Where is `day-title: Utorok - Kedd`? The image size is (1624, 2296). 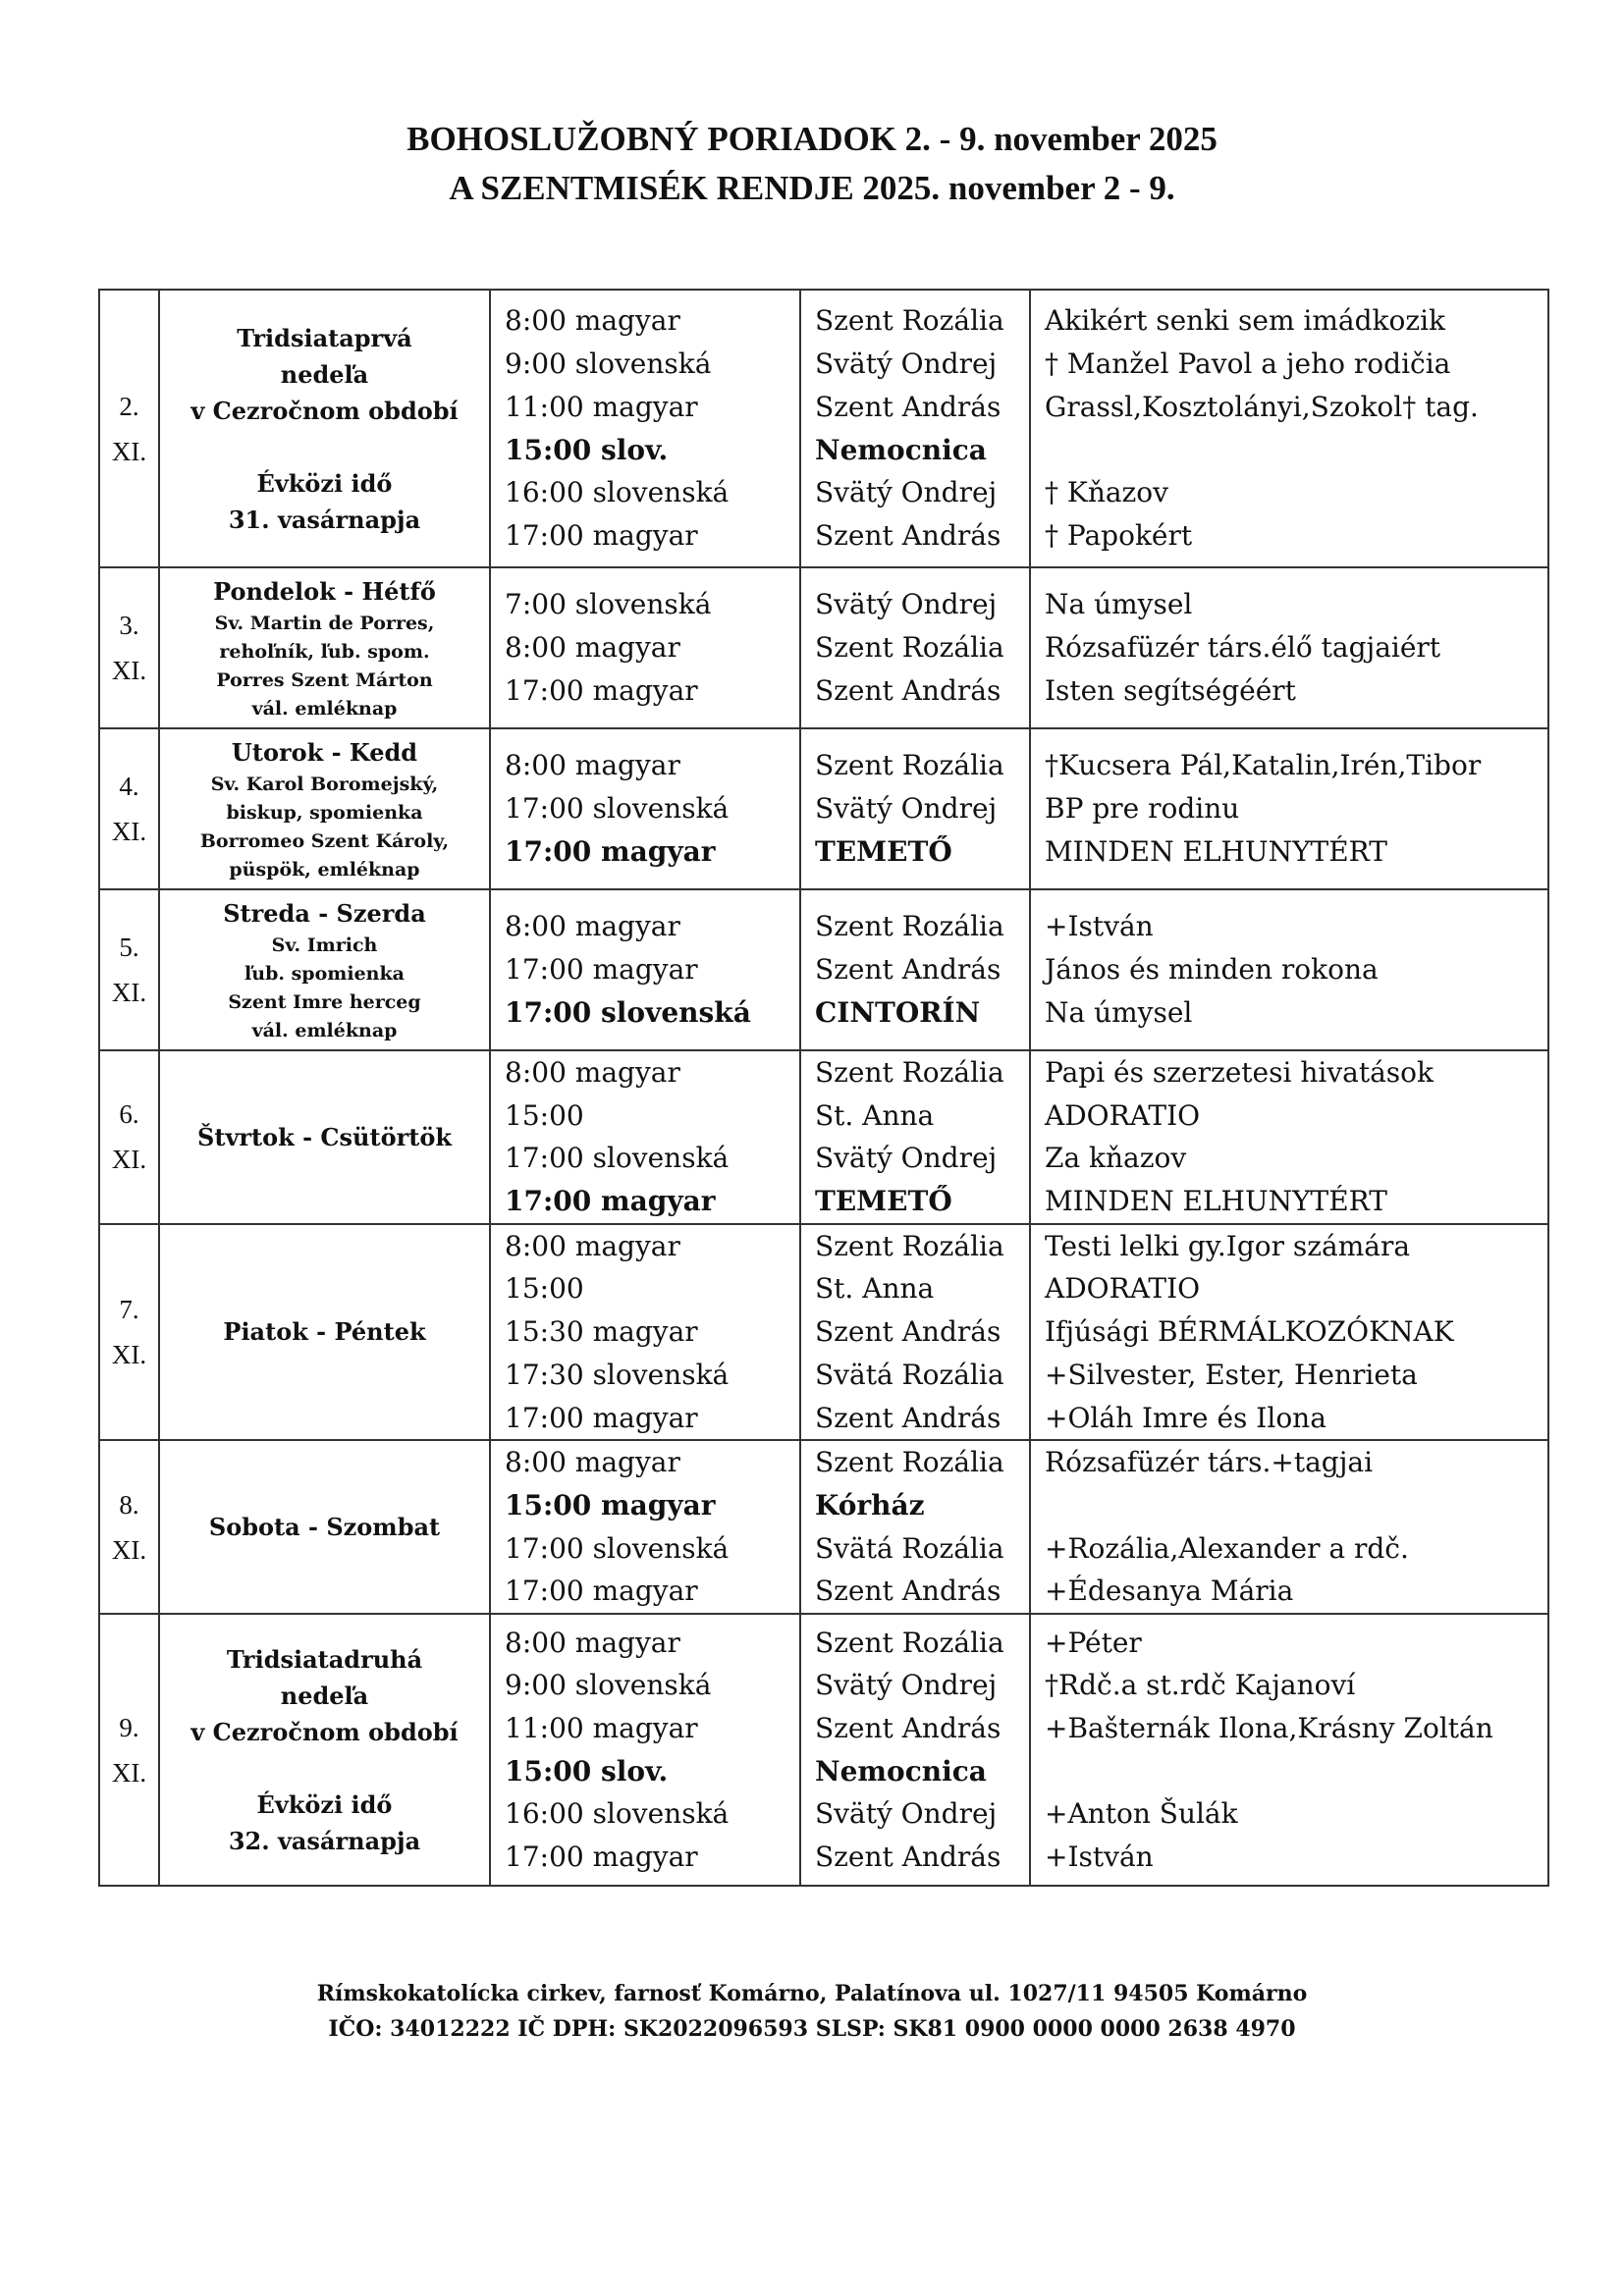
day-title: Utorok - Kedd is located at coordinates (324, 752).